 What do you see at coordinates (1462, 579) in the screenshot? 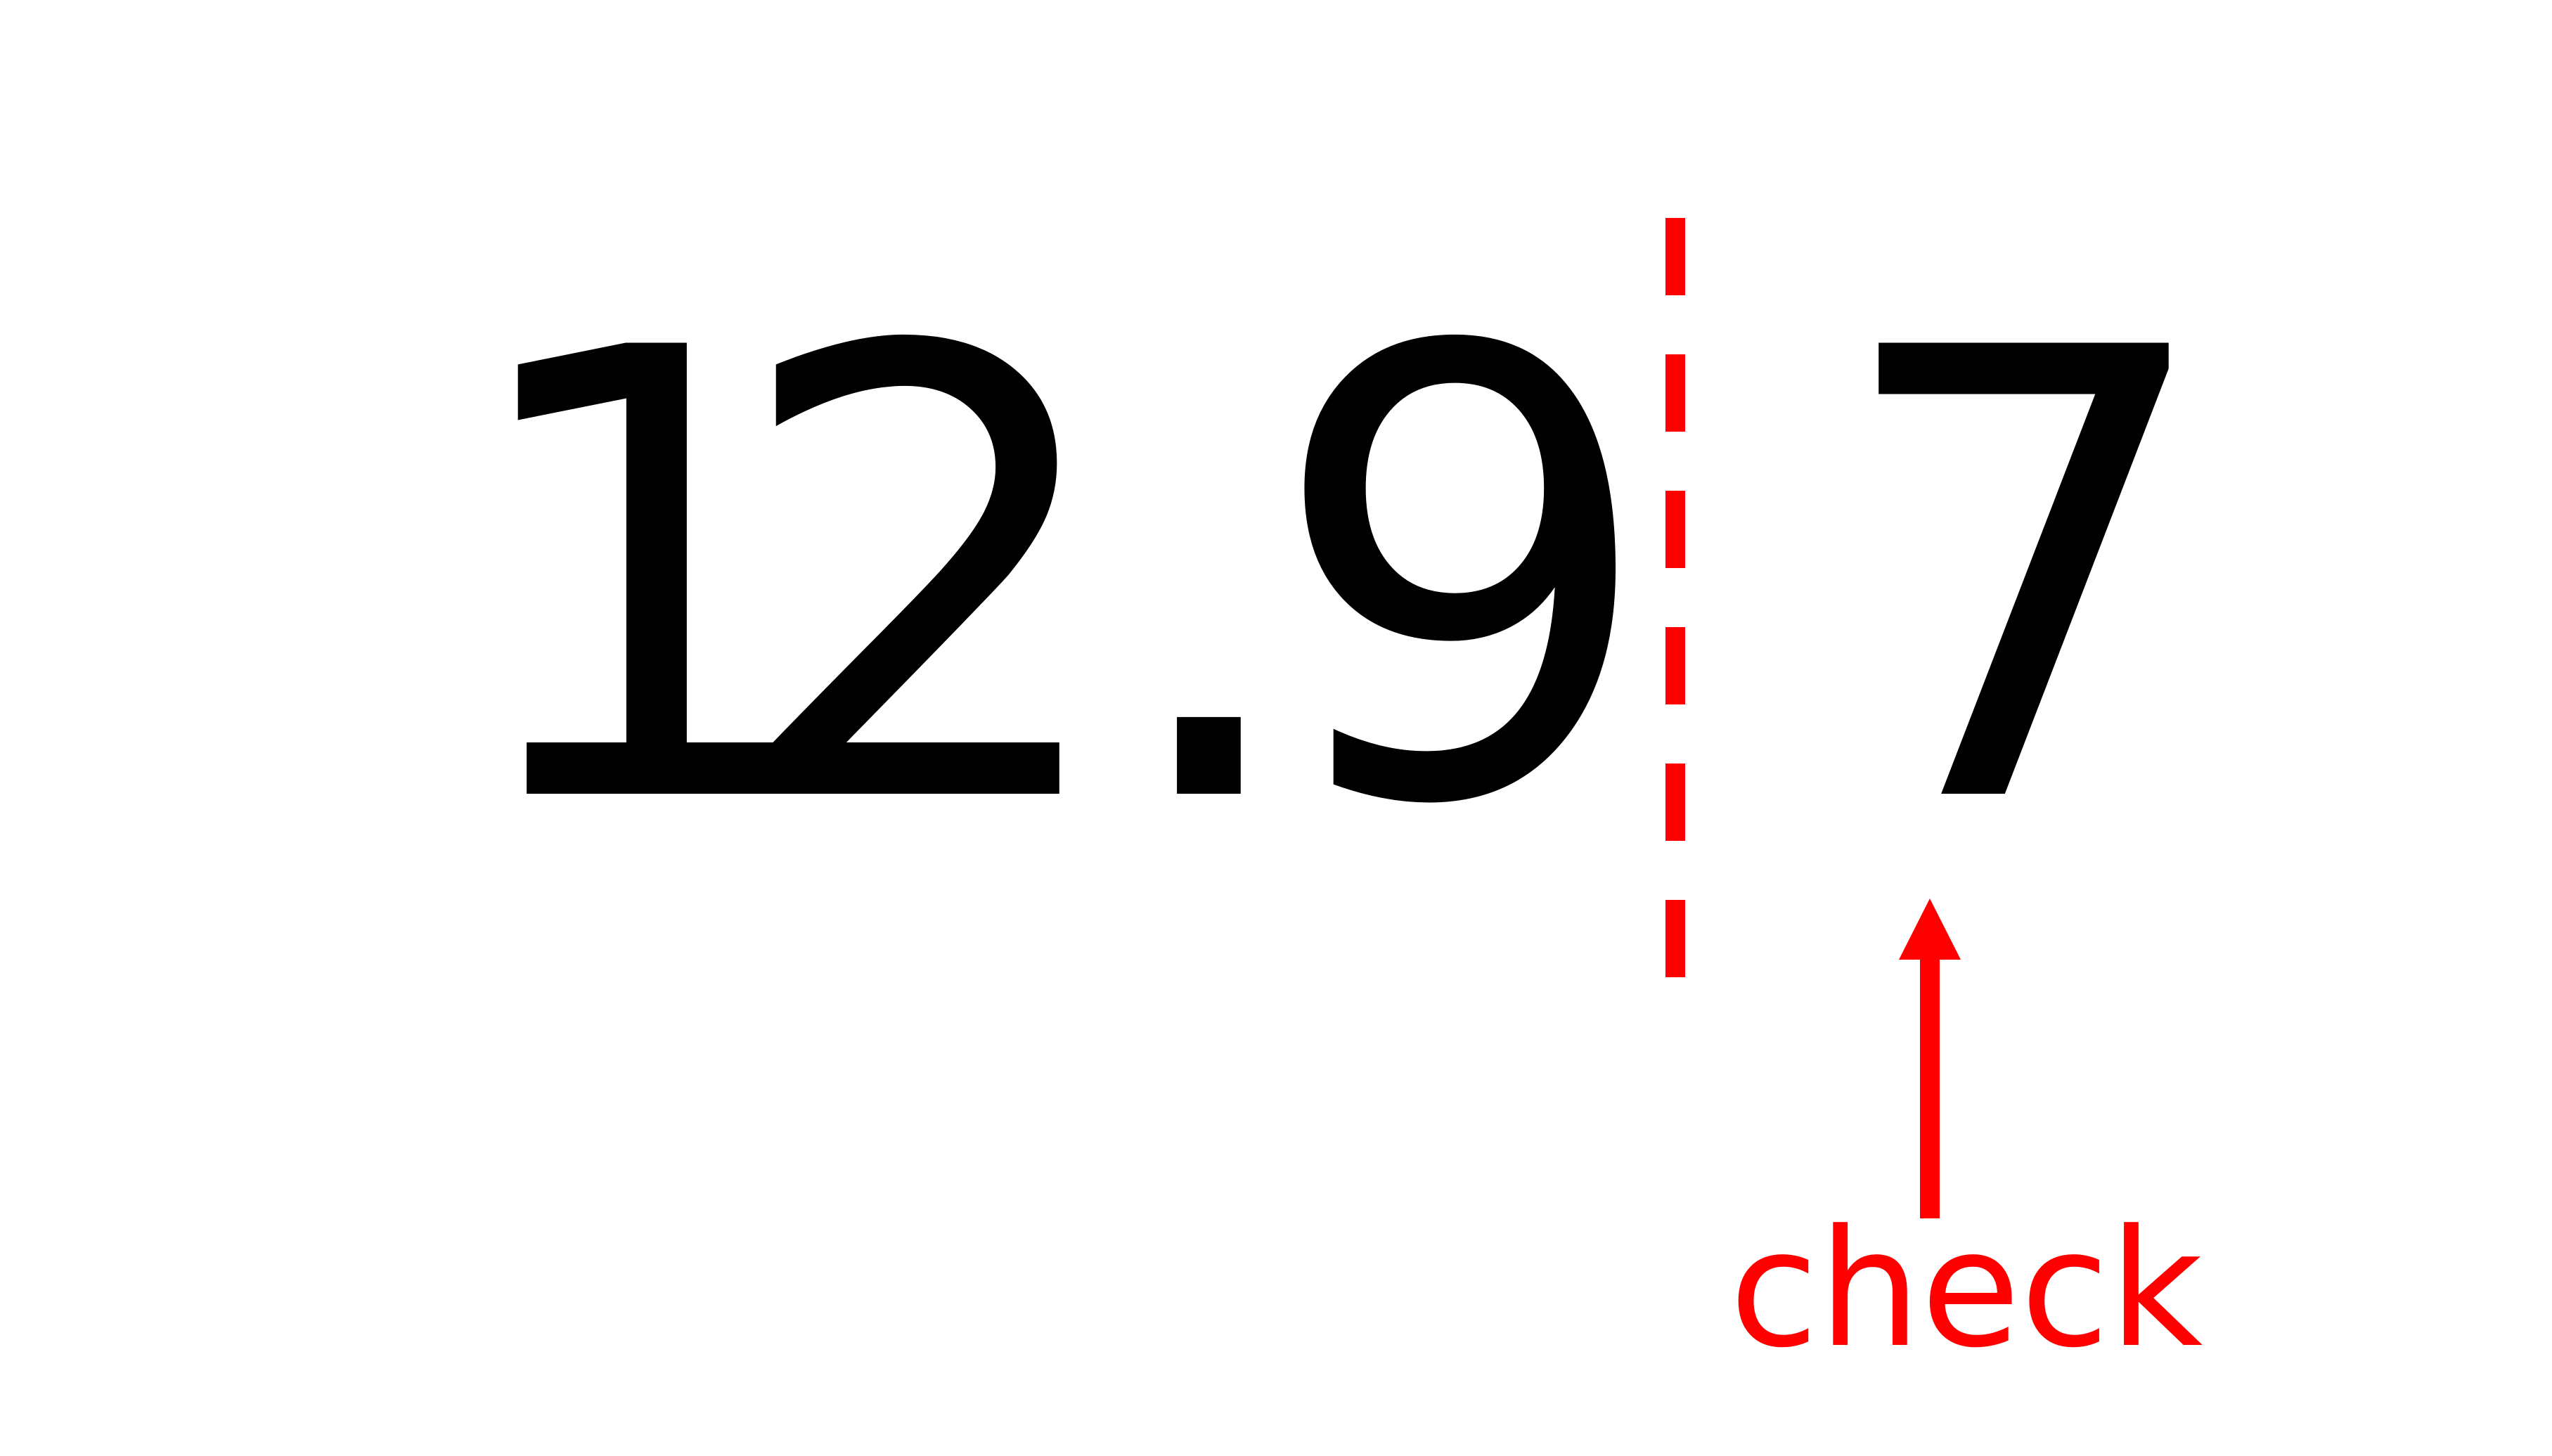
I see `digit-tenths: 9` at bounding box center [1462, 579].